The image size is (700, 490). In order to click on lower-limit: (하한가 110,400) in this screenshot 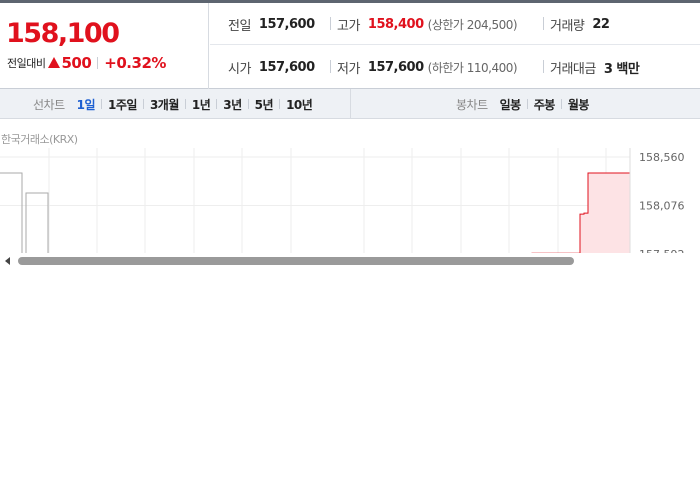, I will do `click(472, 67)`.